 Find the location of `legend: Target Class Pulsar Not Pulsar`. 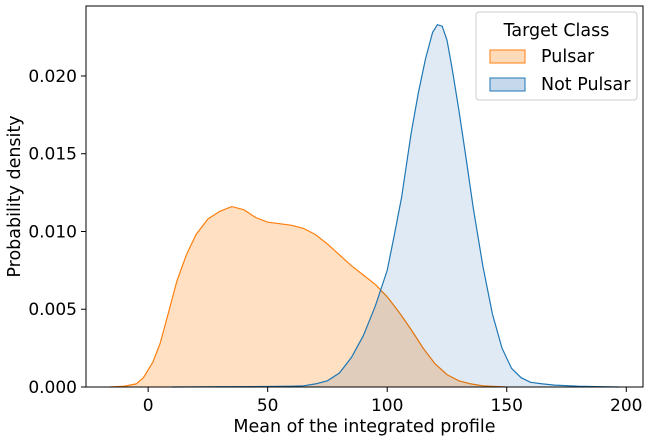

legend: Target Class Pulsar Not Pulsar is located at coordinates (556, 56).